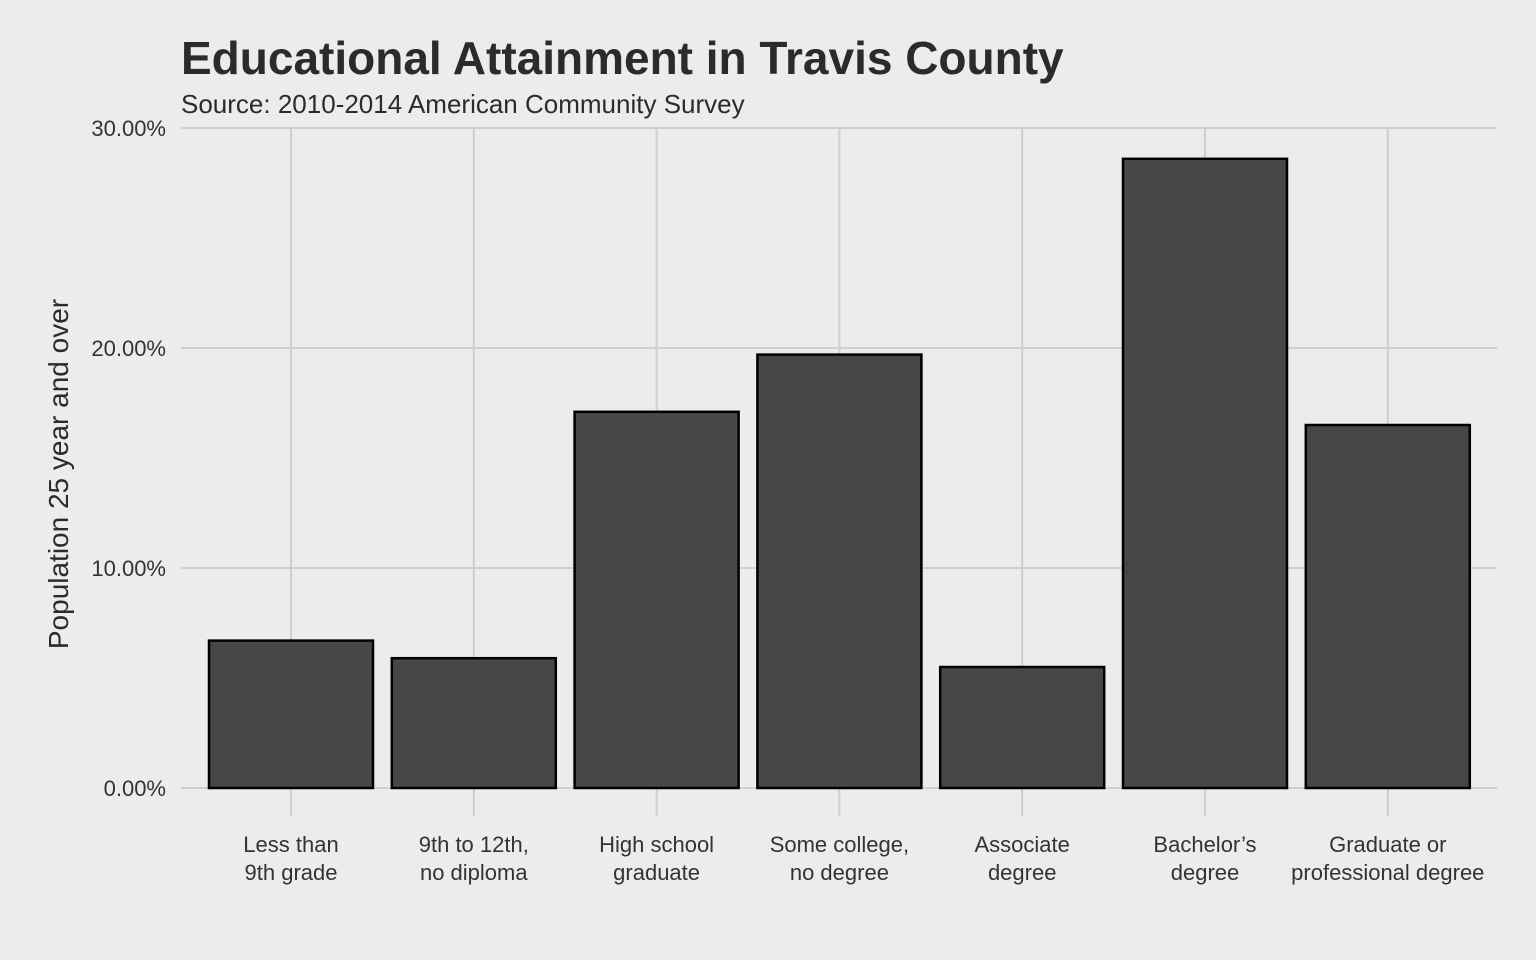  What do you see at coordinates (128, 128) in the screenshot?
I see `y-tick-label: 30.00%` at bounding box center [128, 128].